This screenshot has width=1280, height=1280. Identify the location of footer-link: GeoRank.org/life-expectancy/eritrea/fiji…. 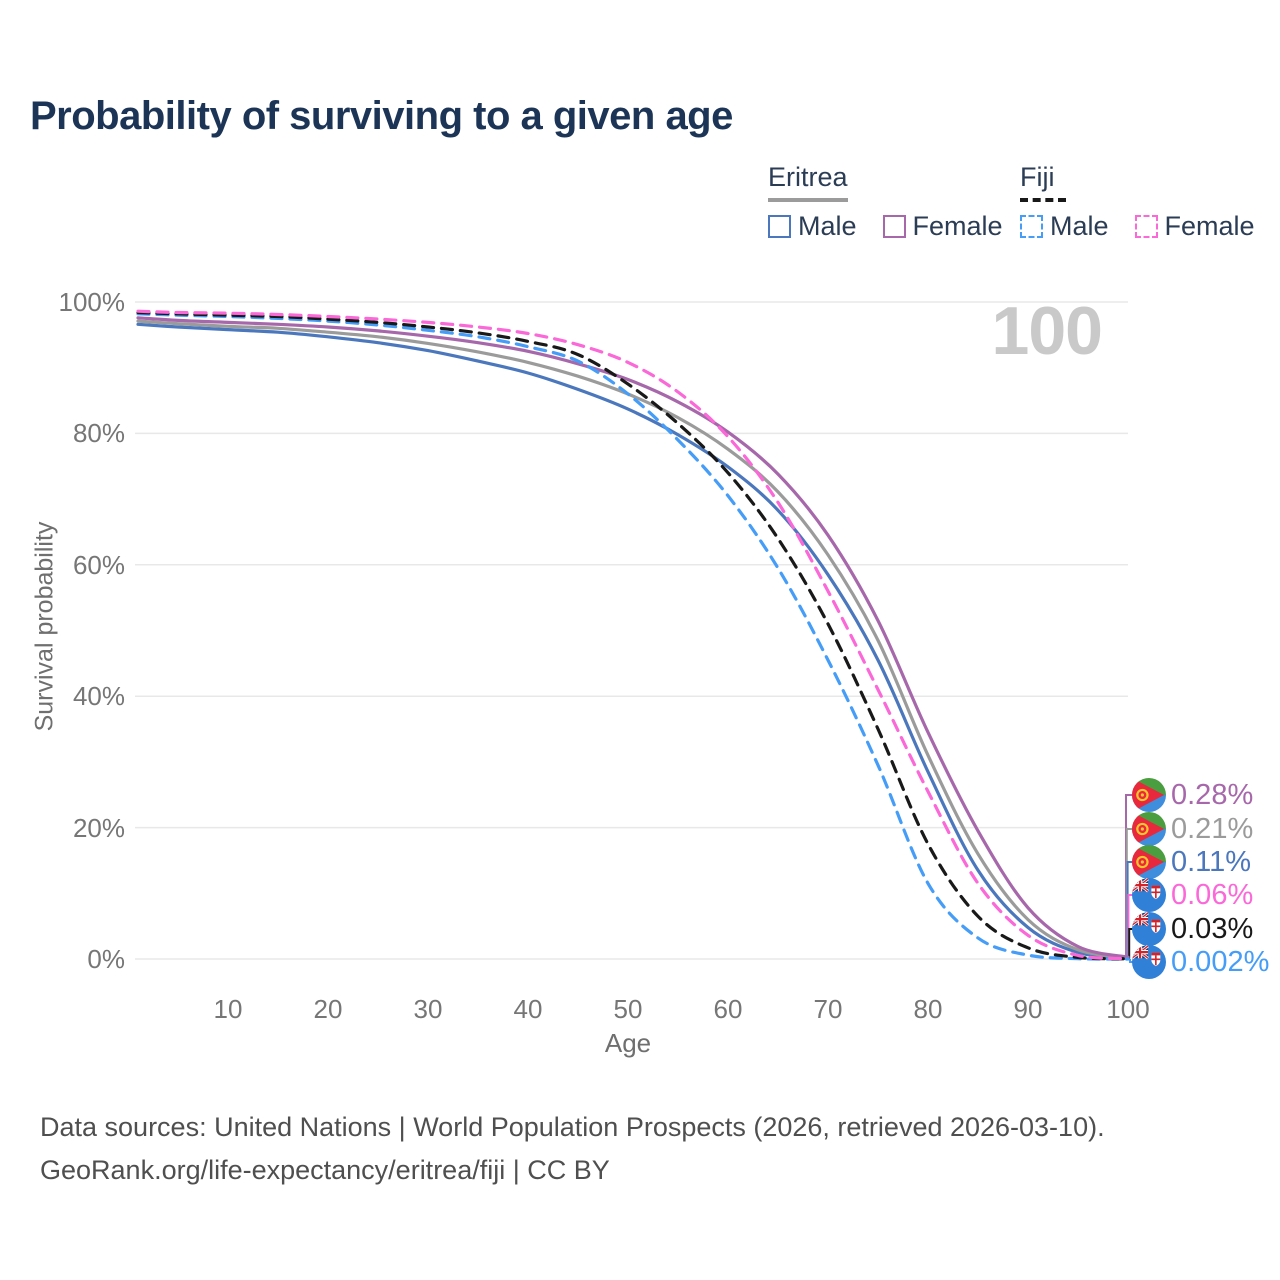
(325, 1170).